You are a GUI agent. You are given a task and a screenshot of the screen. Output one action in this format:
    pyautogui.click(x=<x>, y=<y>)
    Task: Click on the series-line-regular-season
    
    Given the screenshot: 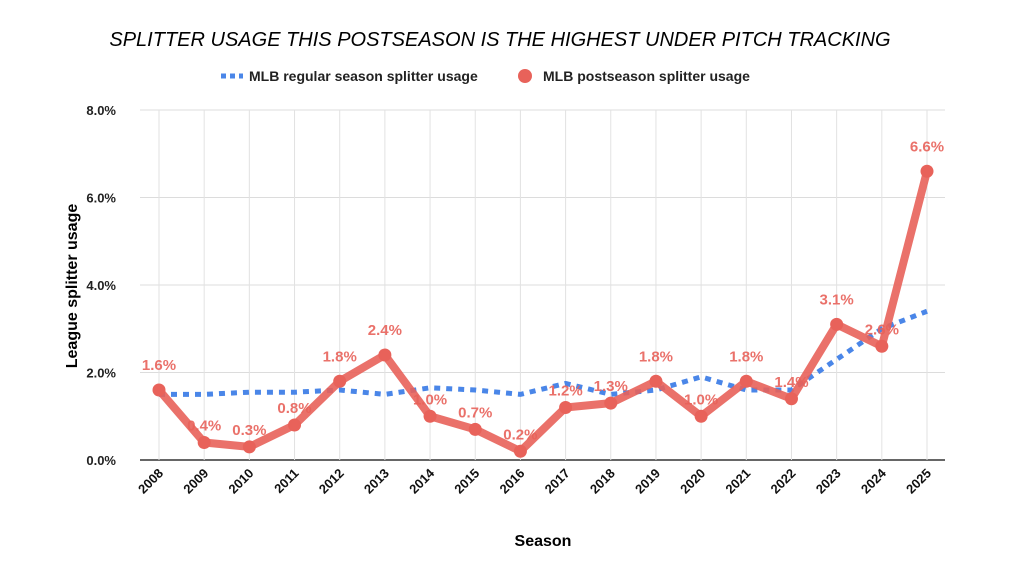 What is the action you would take?
    pyautogui.click(x=543, y=352)
    